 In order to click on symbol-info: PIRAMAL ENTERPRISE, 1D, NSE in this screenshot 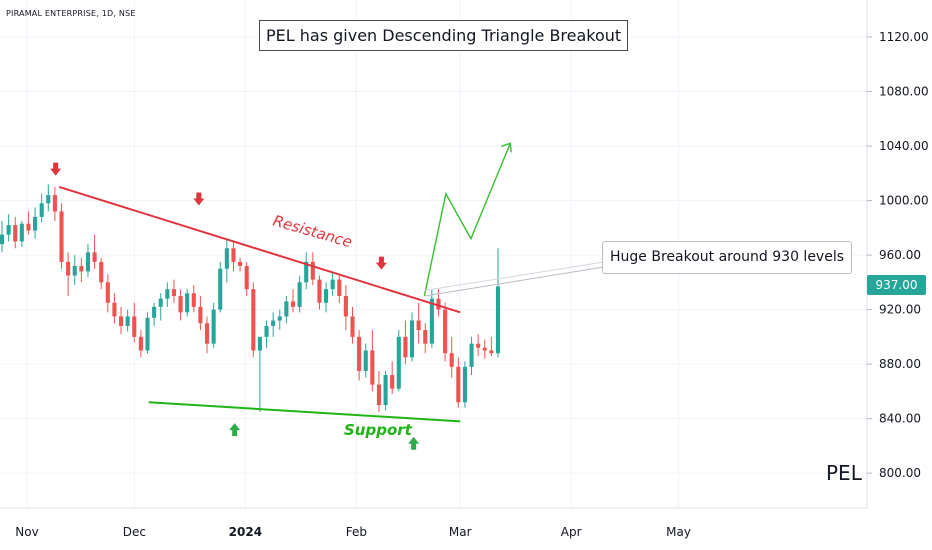, I will do `click(71, 13)`.